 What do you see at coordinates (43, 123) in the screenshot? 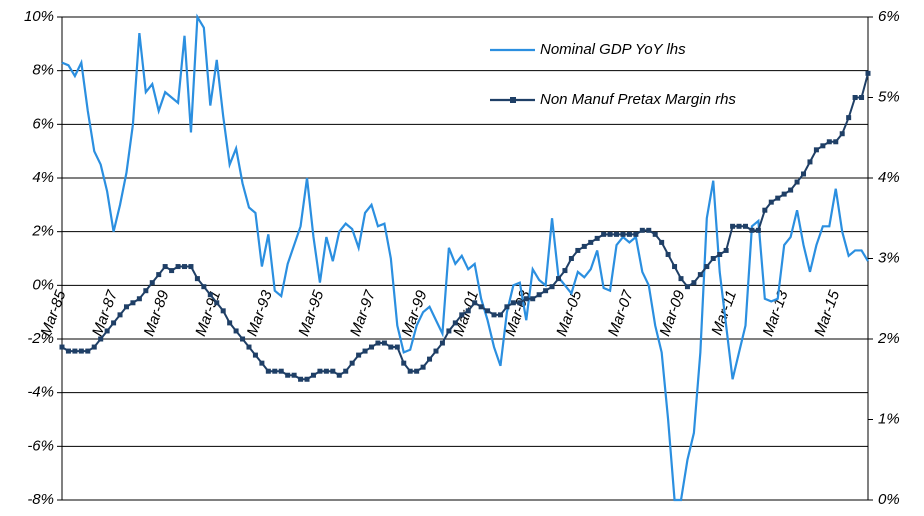
I see `y-tick-label: 6%` at bounding box center [43, 123].